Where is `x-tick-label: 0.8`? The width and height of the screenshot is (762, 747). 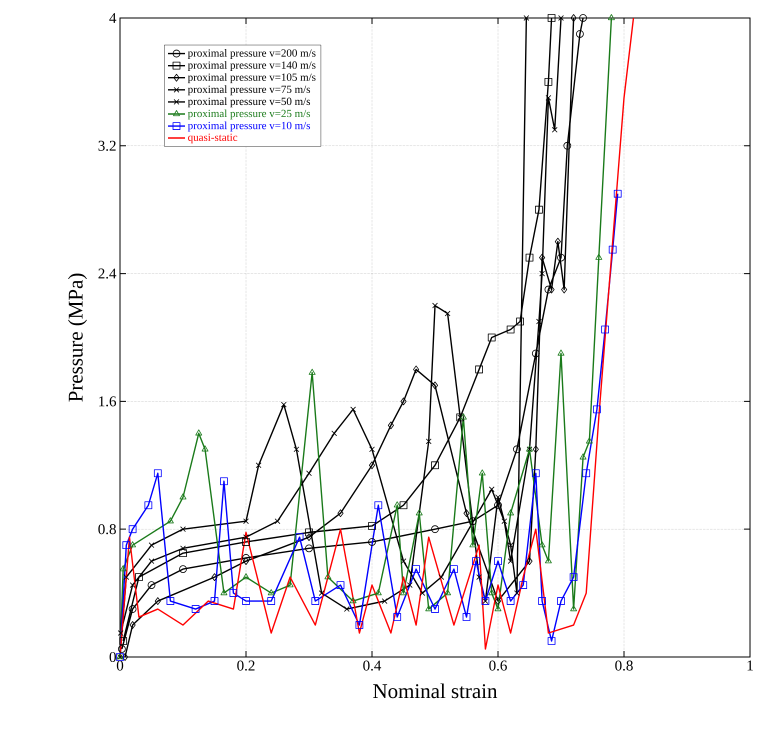 x-tick-label: 0.8 is located at coordinates (624, 665).